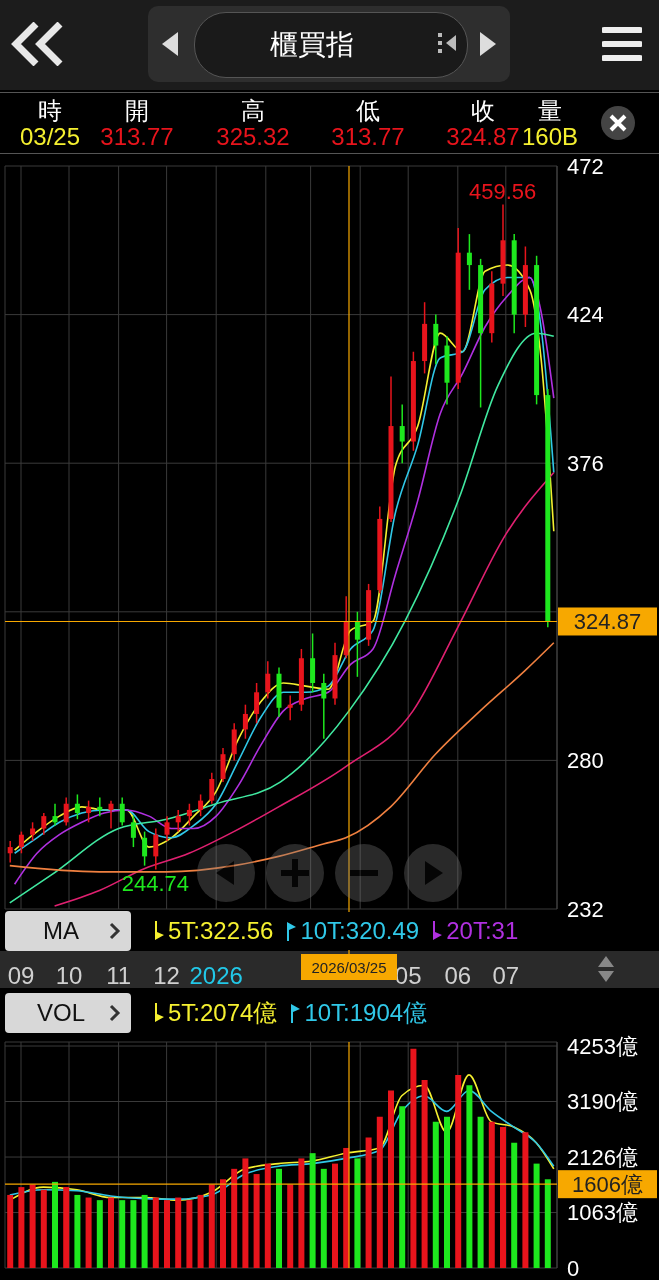 The image size is (659, 1280). What do you see at coordinates (585, 463) in the screenshot?
I see `y-tick-label: 376` at bounding box center [585, 463].